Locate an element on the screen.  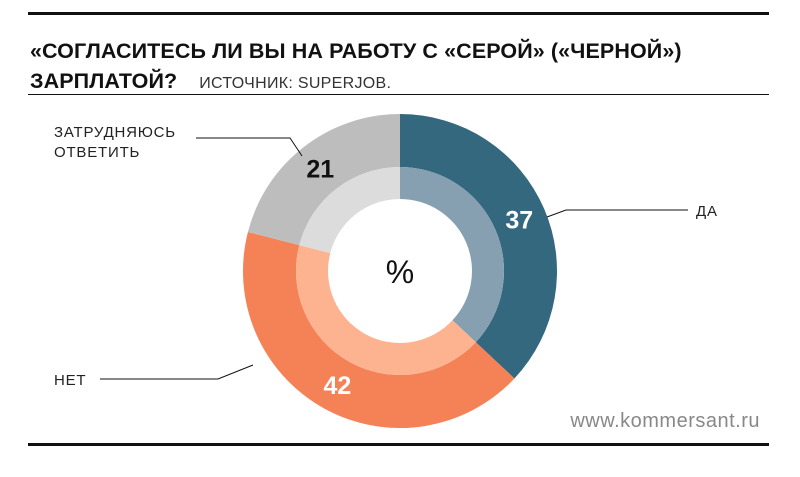
bottom-rule is located at coordinates (398, 444).